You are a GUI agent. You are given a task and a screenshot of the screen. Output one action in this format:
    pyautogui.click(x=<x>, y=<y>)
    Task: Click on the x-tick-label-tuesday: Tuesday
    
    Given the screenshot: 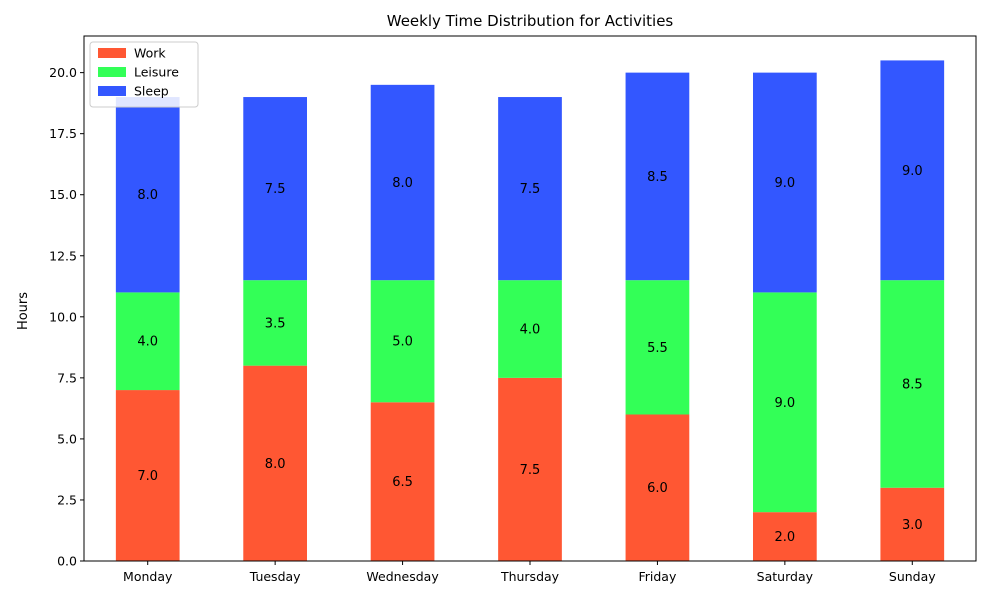 What is the action you would take?
    pyautogui.click(x=275, y=576)
    